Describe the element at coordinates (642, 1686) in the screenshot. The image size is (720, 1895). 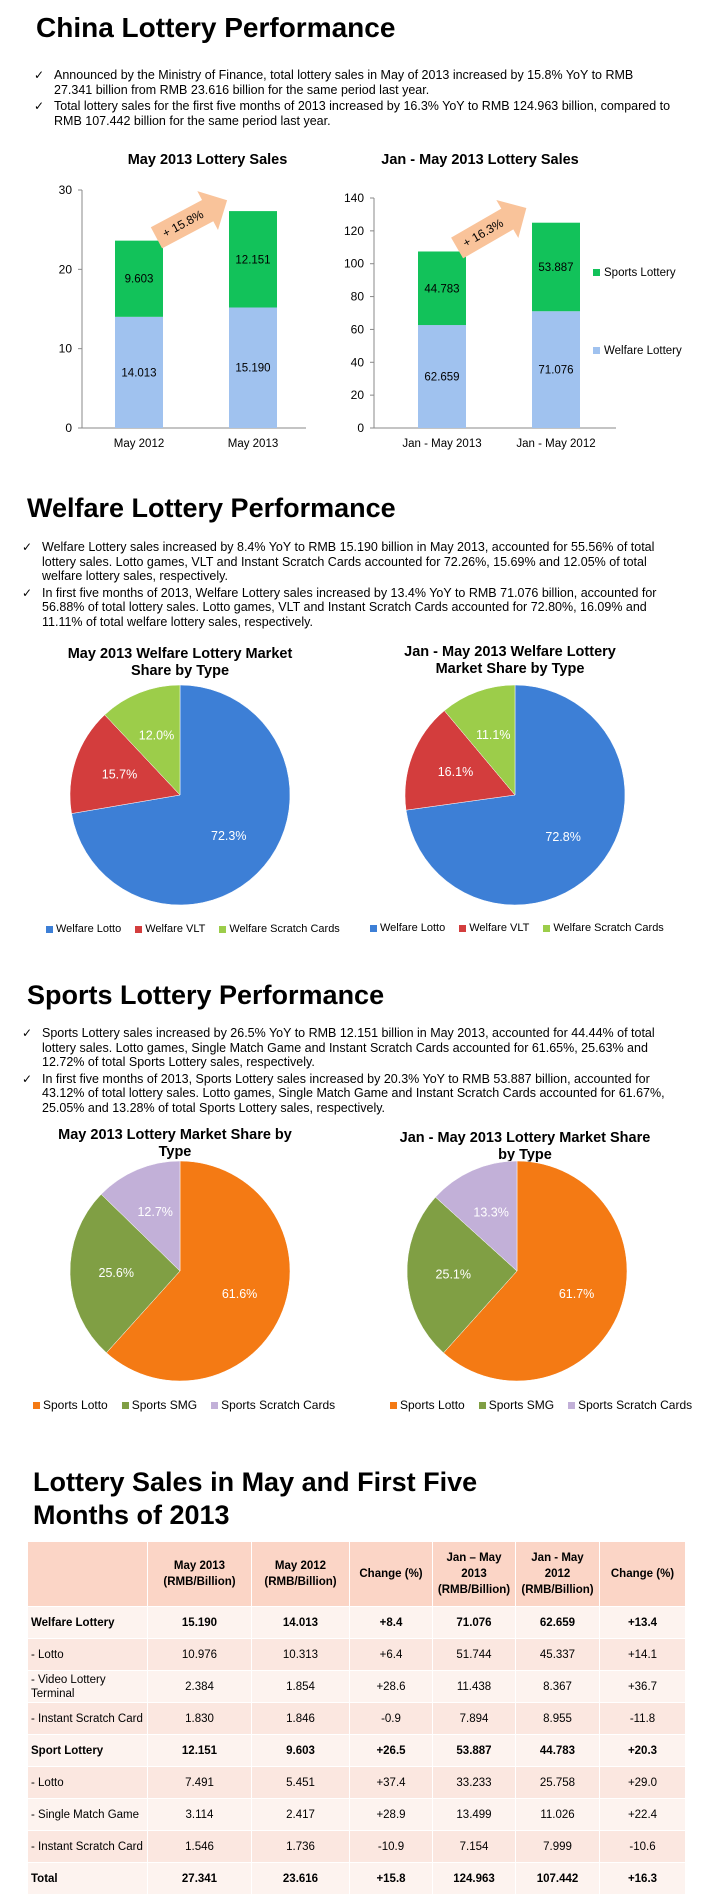
I see `table-cell: +36.7` at that location.